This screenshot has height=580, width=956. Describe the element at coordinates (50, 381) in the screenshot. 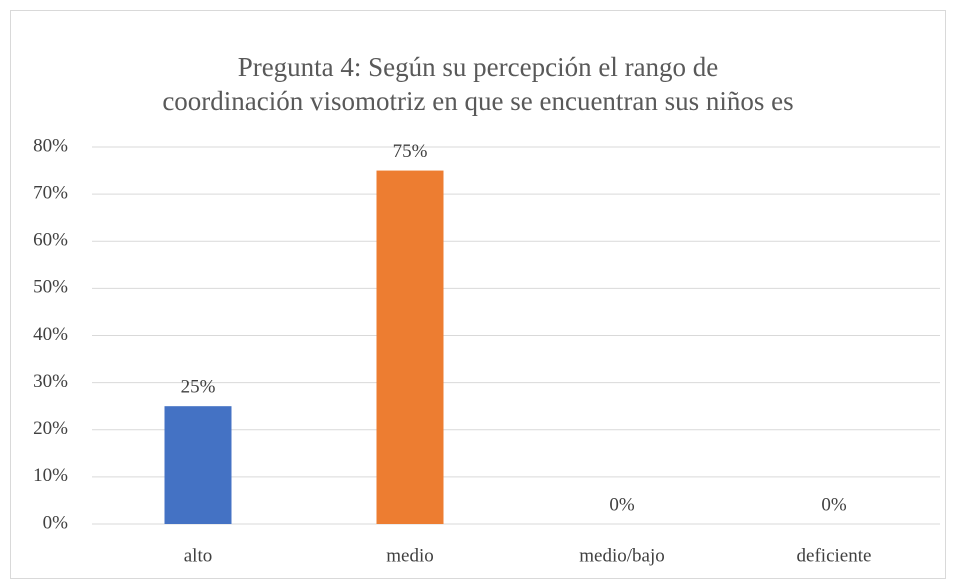

I see `y-tick-label: 30%` at that location.